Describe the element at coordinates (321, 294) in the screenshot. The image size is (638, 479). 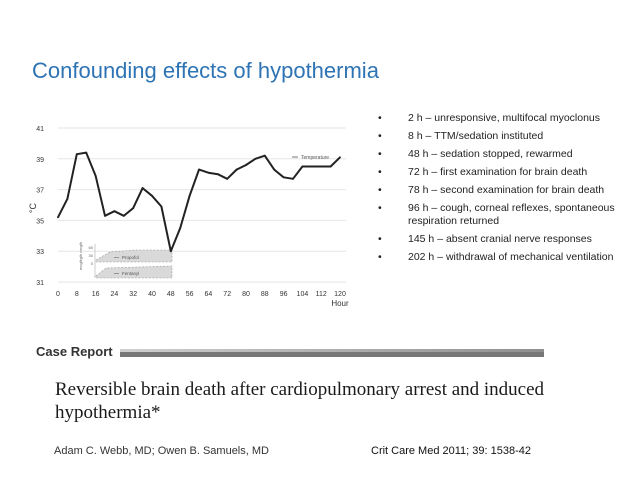
I see `x-tick-label: 112` at that location.